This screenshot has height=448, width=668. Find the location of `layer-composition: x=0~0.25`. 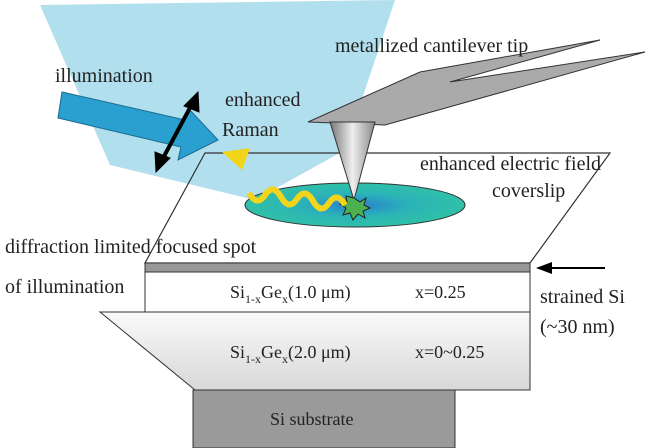

layer-composition: x=0~0.25 is located at coordinates (449, 352).